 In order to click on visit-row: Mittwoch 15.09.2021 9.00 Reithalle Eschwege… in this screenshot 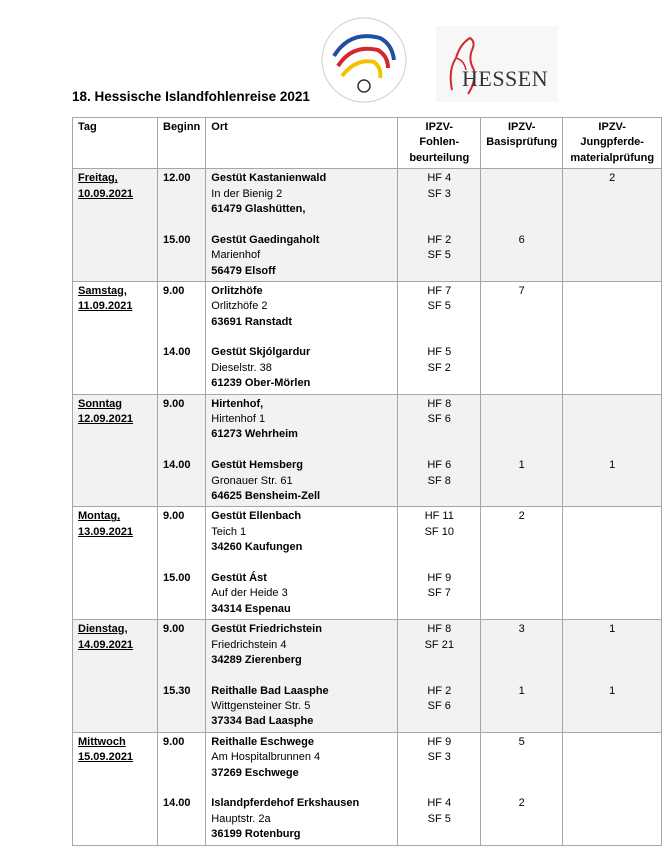, I will do `click(367, 788)`.